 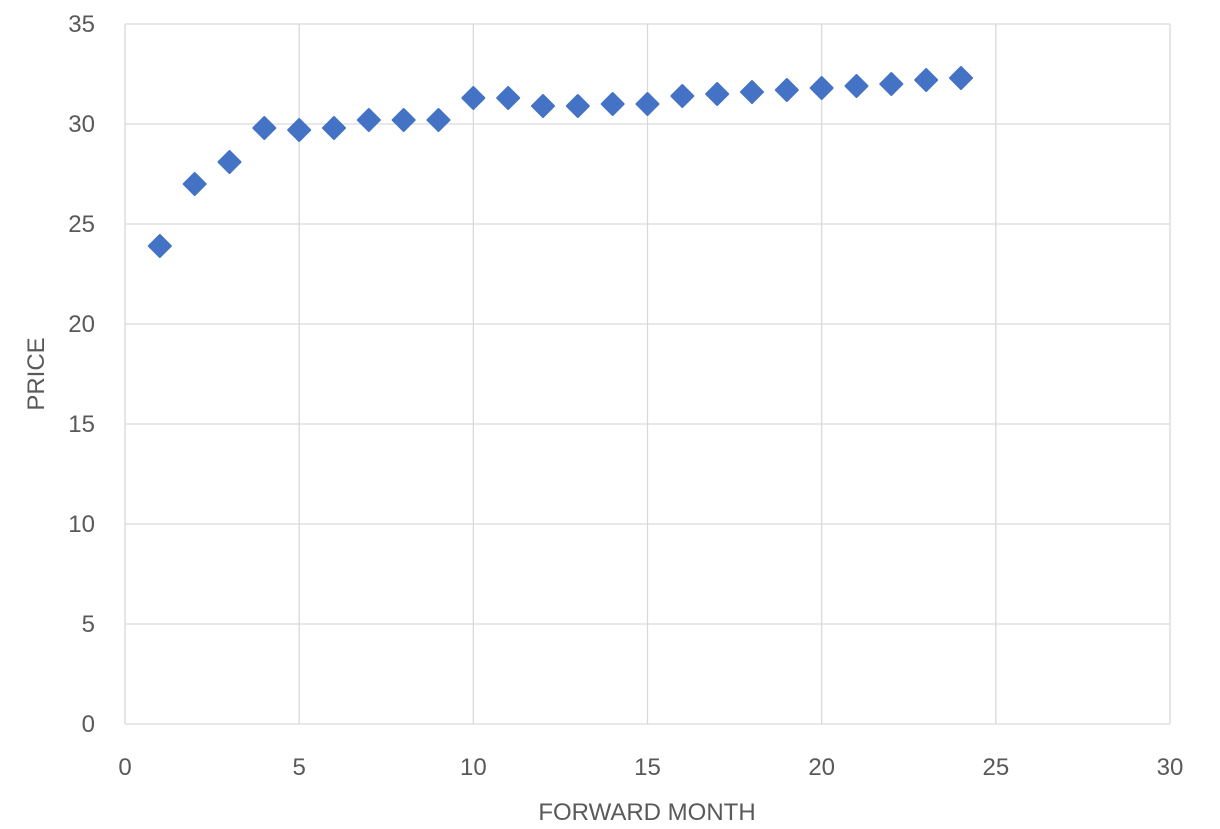 I want to click on x-tick-label: 5, so click(x=298, y=767).